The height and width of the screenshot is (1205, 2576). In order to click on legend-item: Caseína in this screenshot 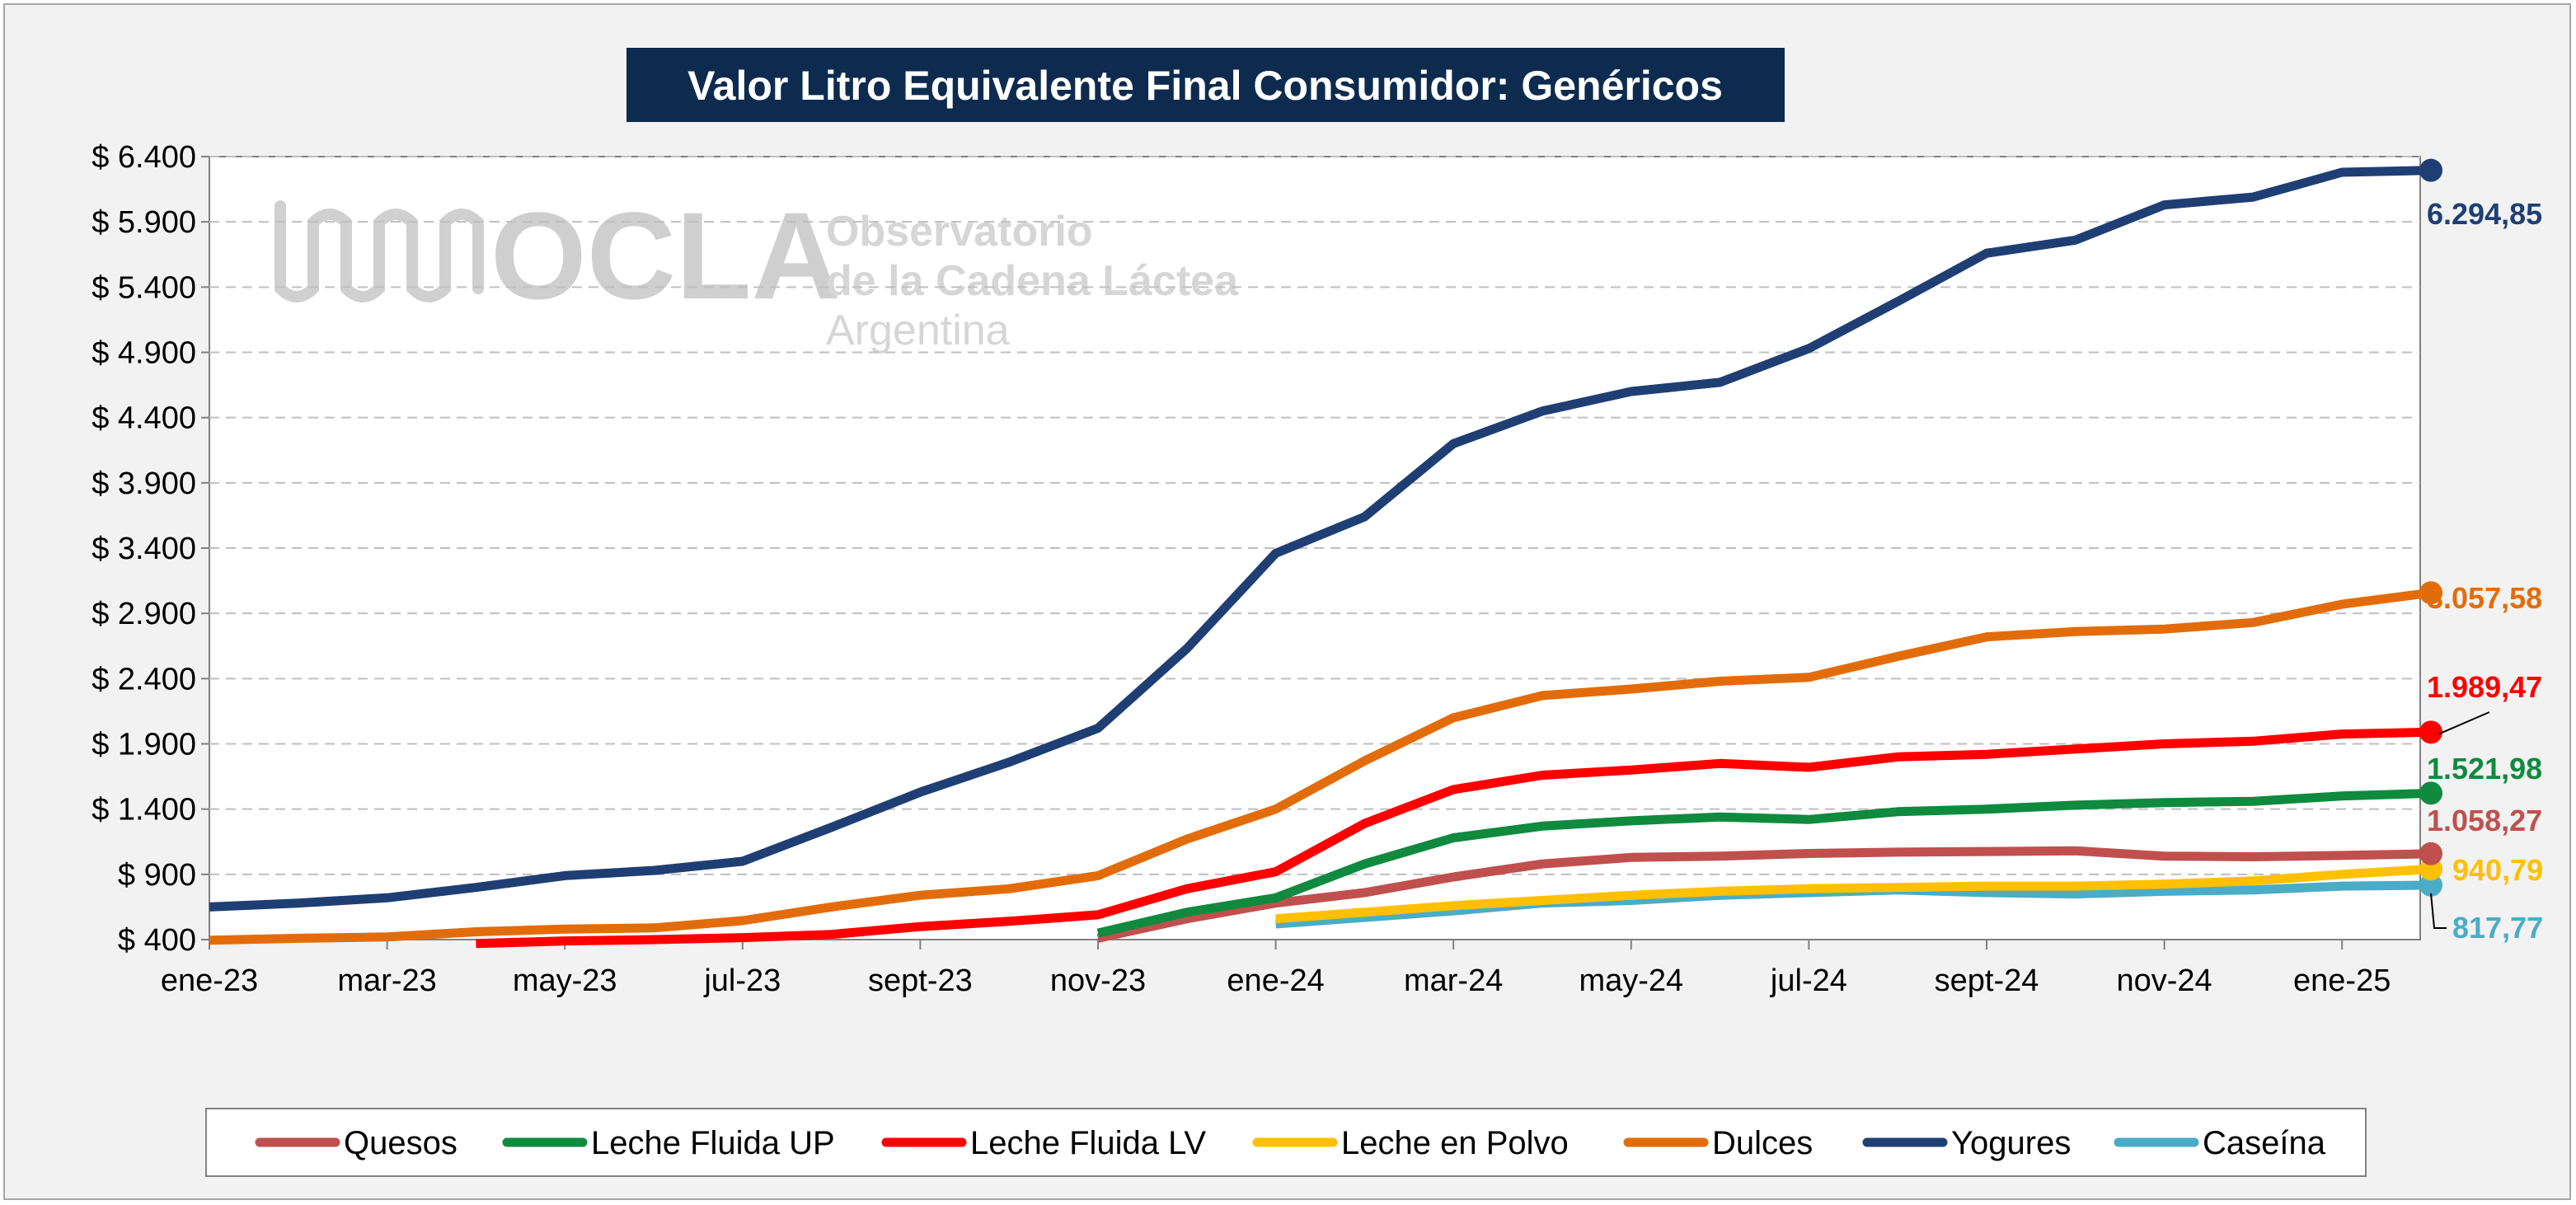, I will do `click(2220, 1143)`.